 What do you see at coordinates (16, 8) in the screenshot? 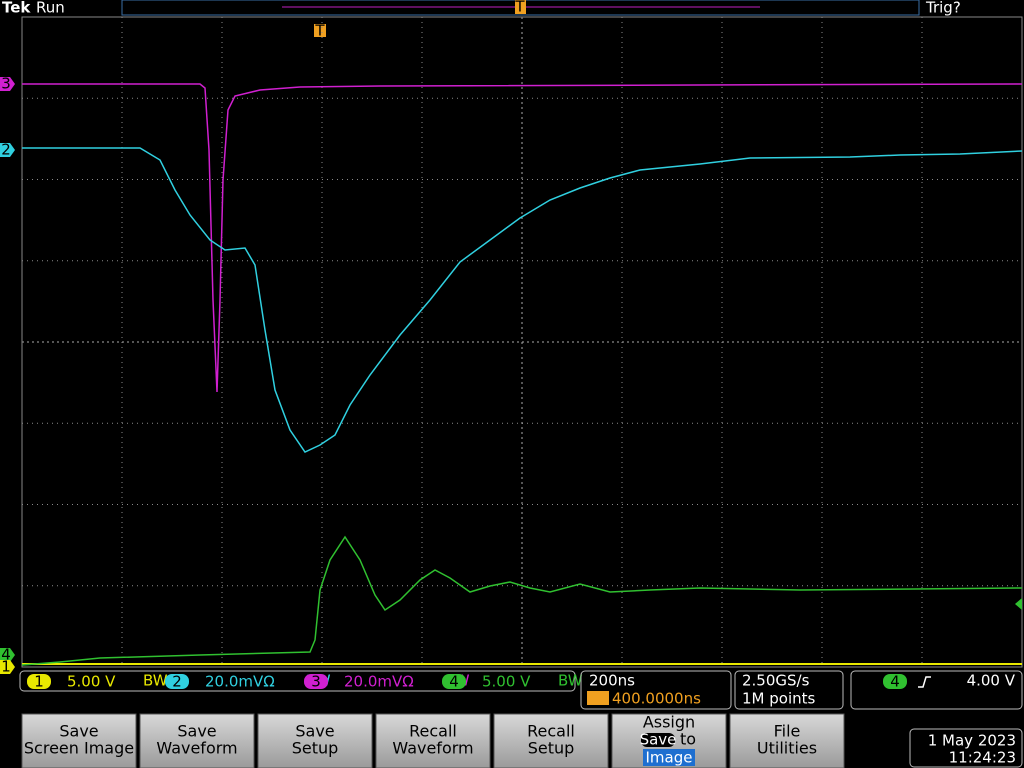
I see `brand: Tek` at bounding box center [16, 8].